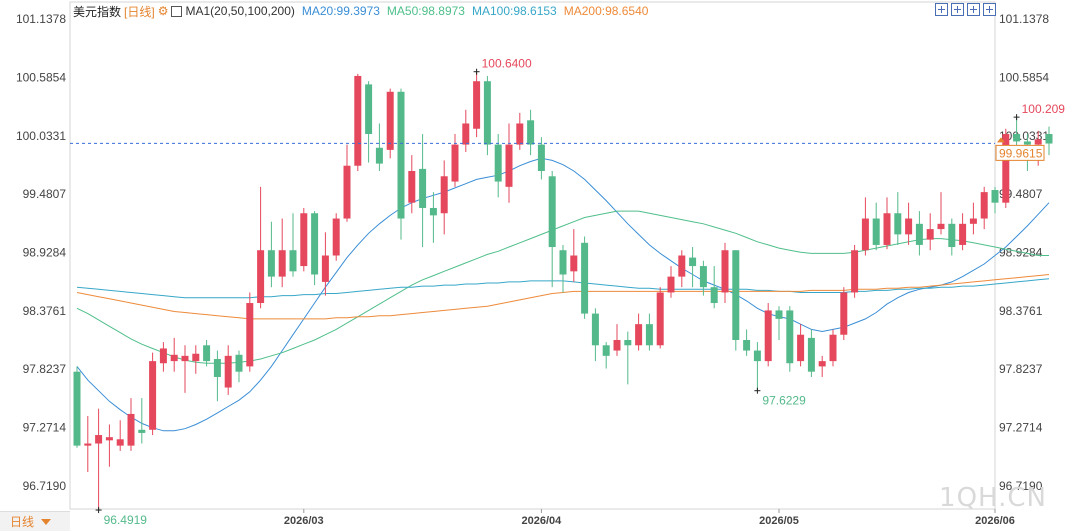  I want to click on annotation-label: 100.2099, so click(1043, 109).